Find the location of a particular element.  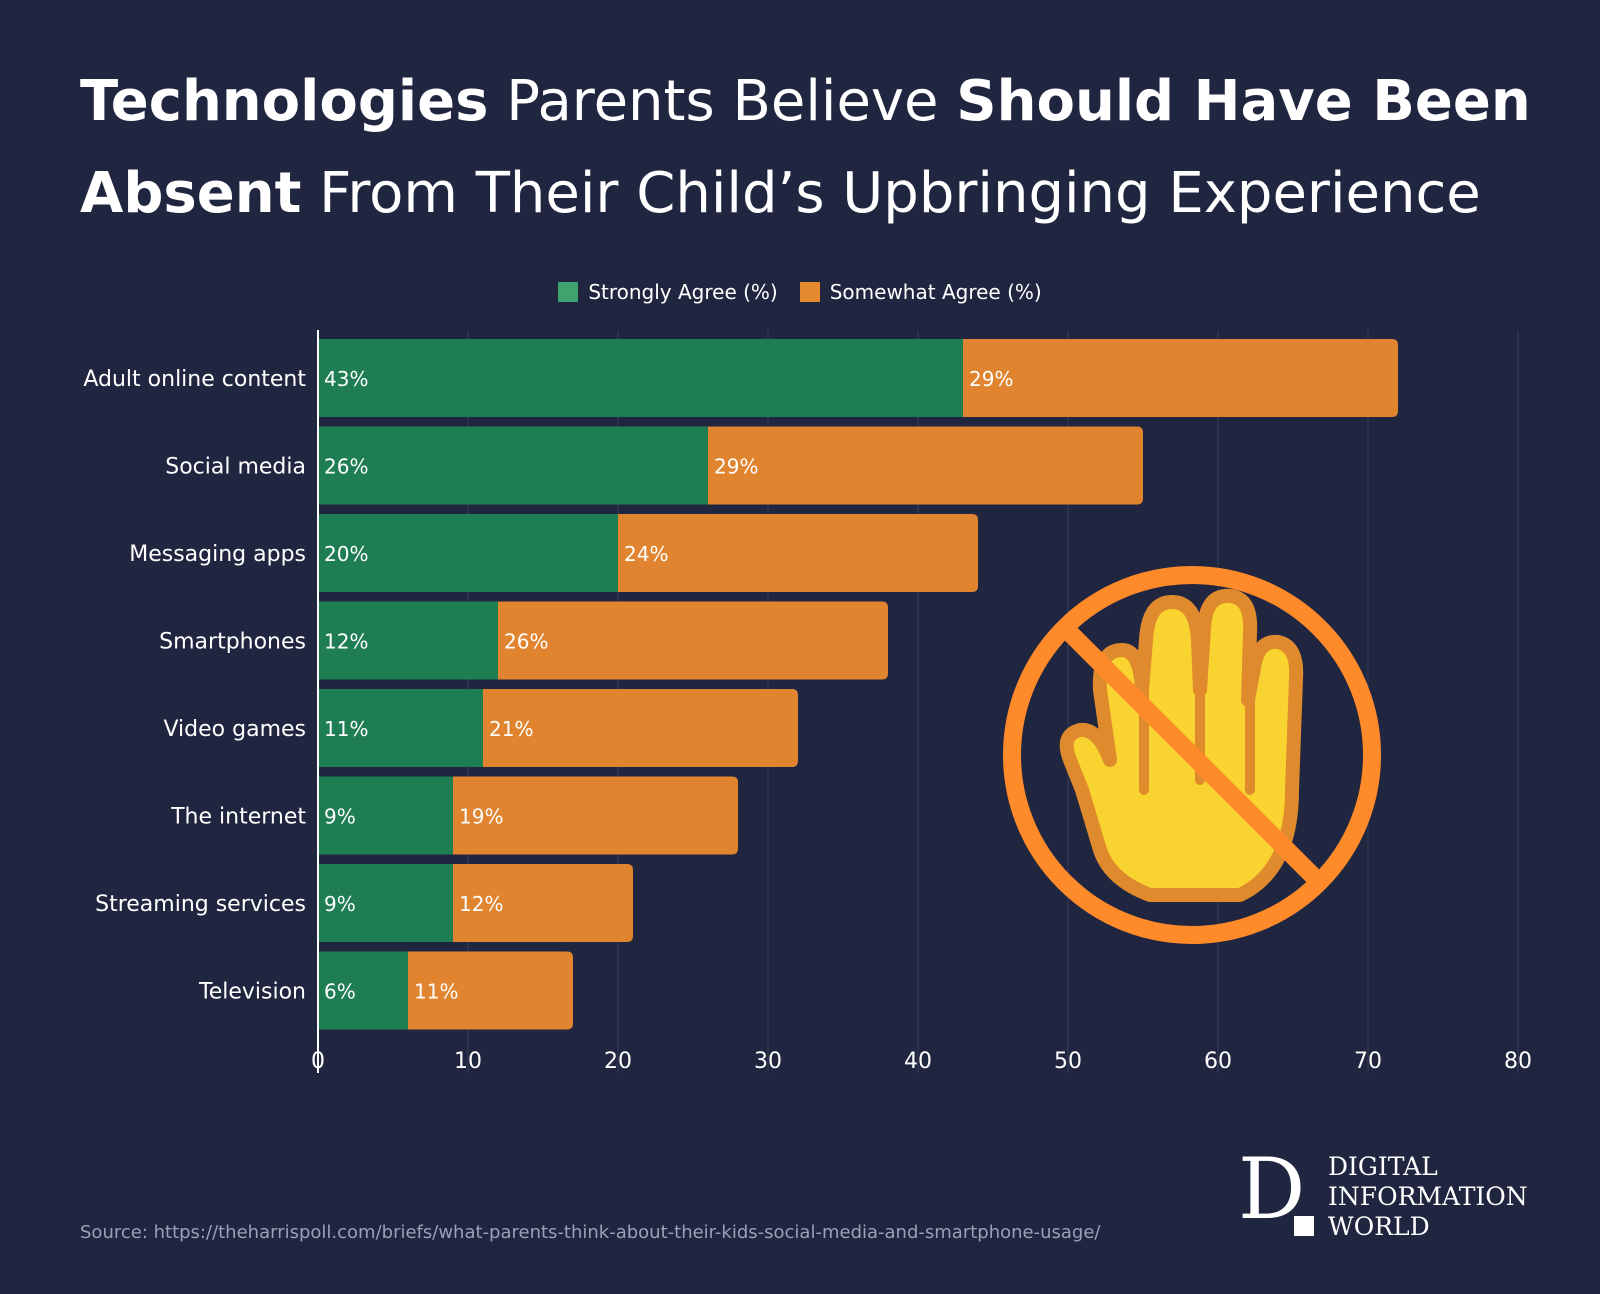

x-tick-label: 70 is located at coordinates (1368, 1061).